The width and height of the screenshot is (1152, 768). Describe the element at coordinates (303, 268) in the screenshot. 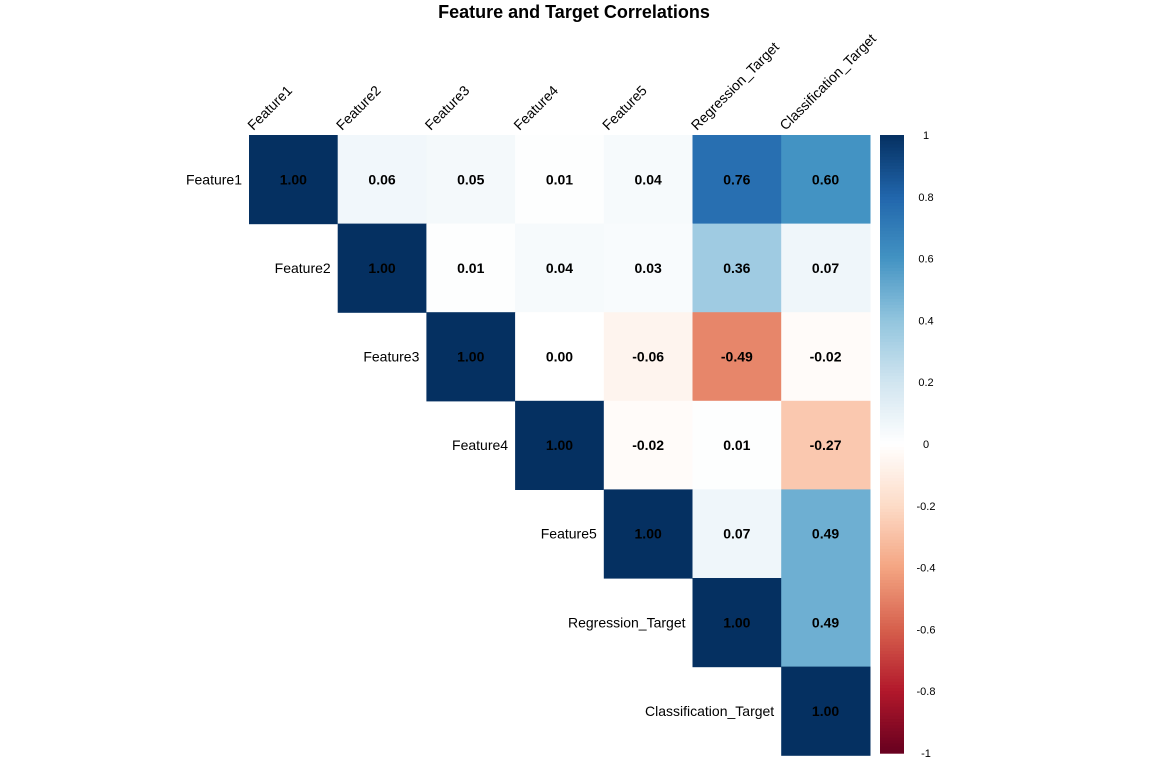

I see `row-label: Feature2` at that location.